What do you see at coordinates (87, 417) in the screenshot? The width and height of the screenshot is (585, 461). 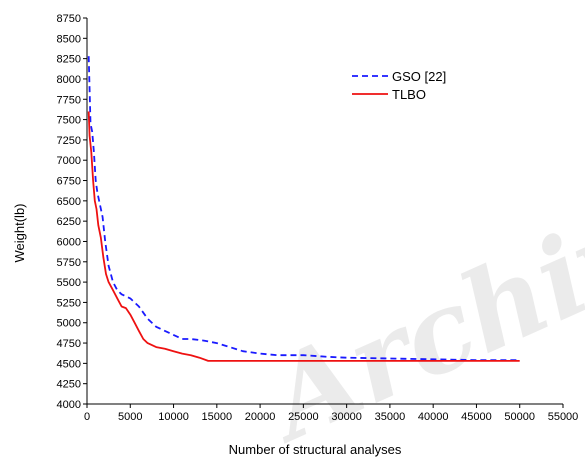 I see `x-tick-label: 0` at bounding box center [87, 417].